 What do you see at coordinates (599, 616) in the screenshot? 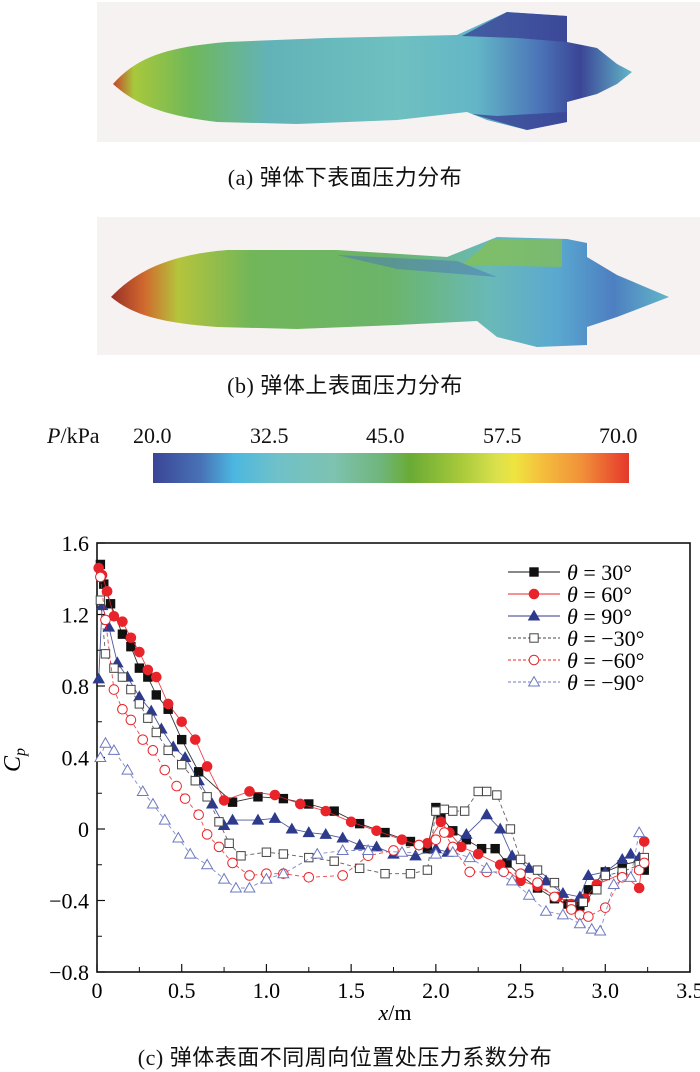
I see `legend-label: θ = 90°` at bounding box center [599, 616].